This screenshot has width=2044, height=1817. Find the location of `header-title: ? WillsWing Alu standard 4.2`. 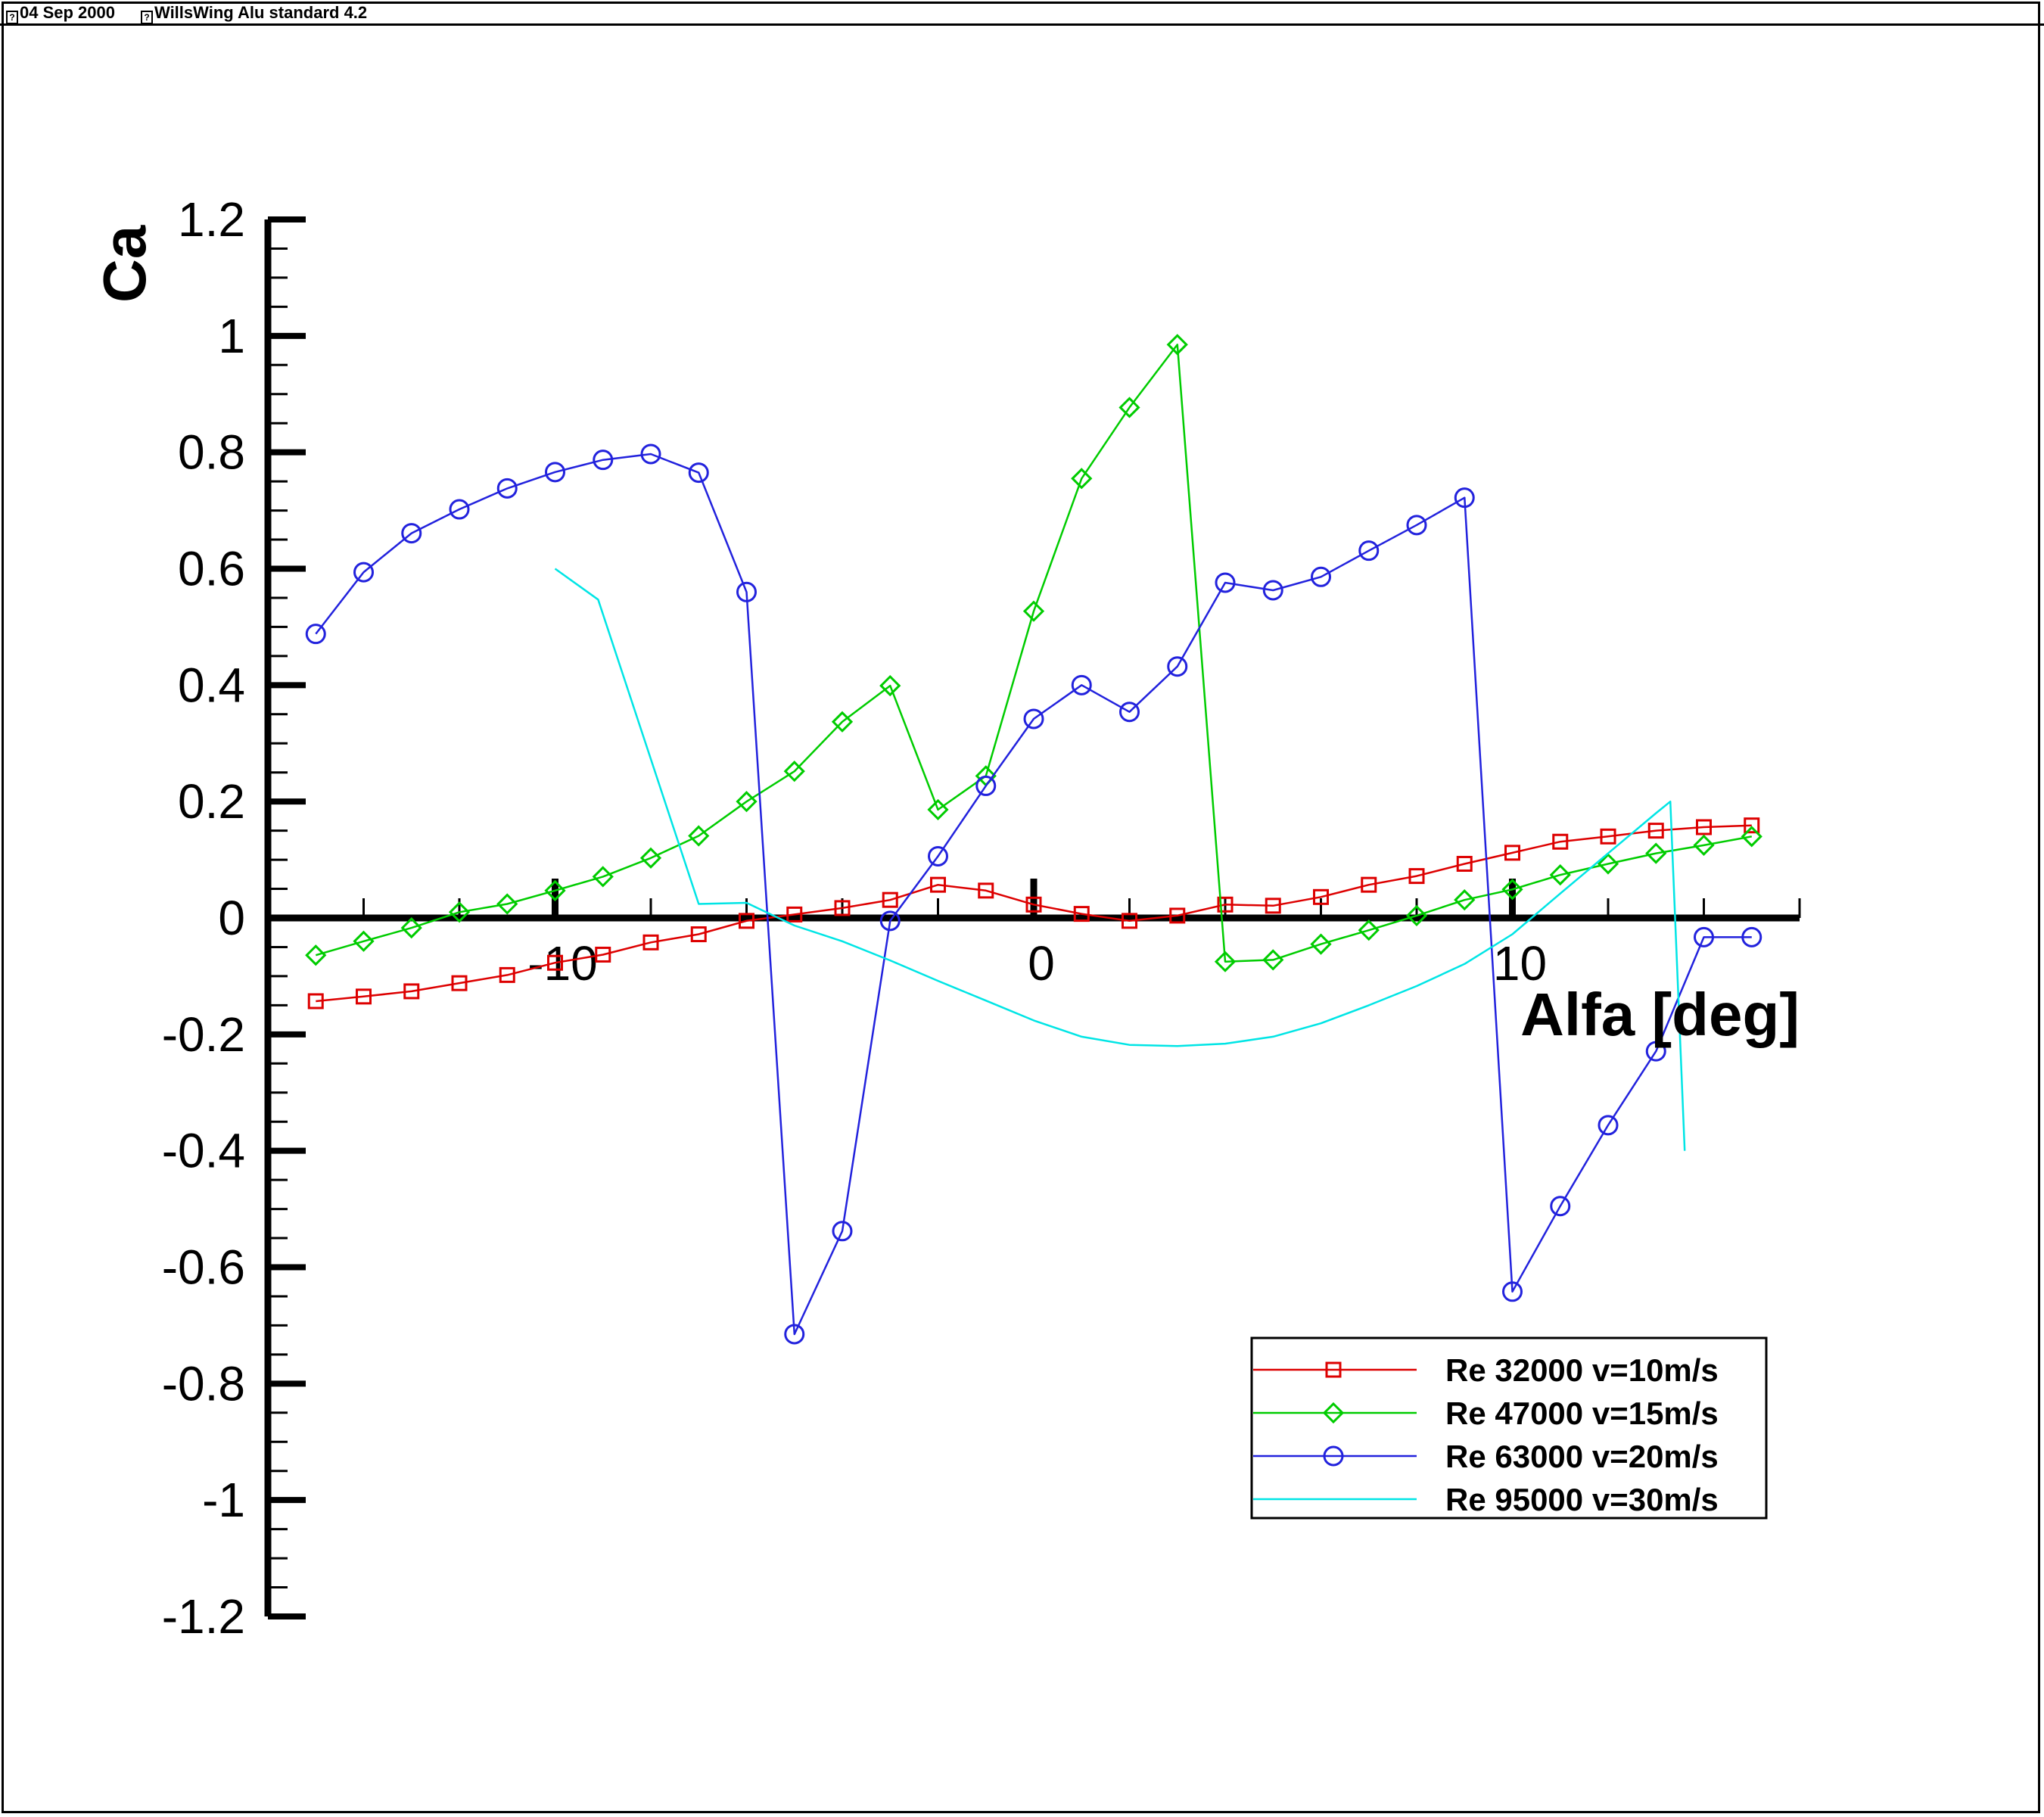

header-title: ? WillsWing Alu standard 4.2 is located at coordinates (254, 13).